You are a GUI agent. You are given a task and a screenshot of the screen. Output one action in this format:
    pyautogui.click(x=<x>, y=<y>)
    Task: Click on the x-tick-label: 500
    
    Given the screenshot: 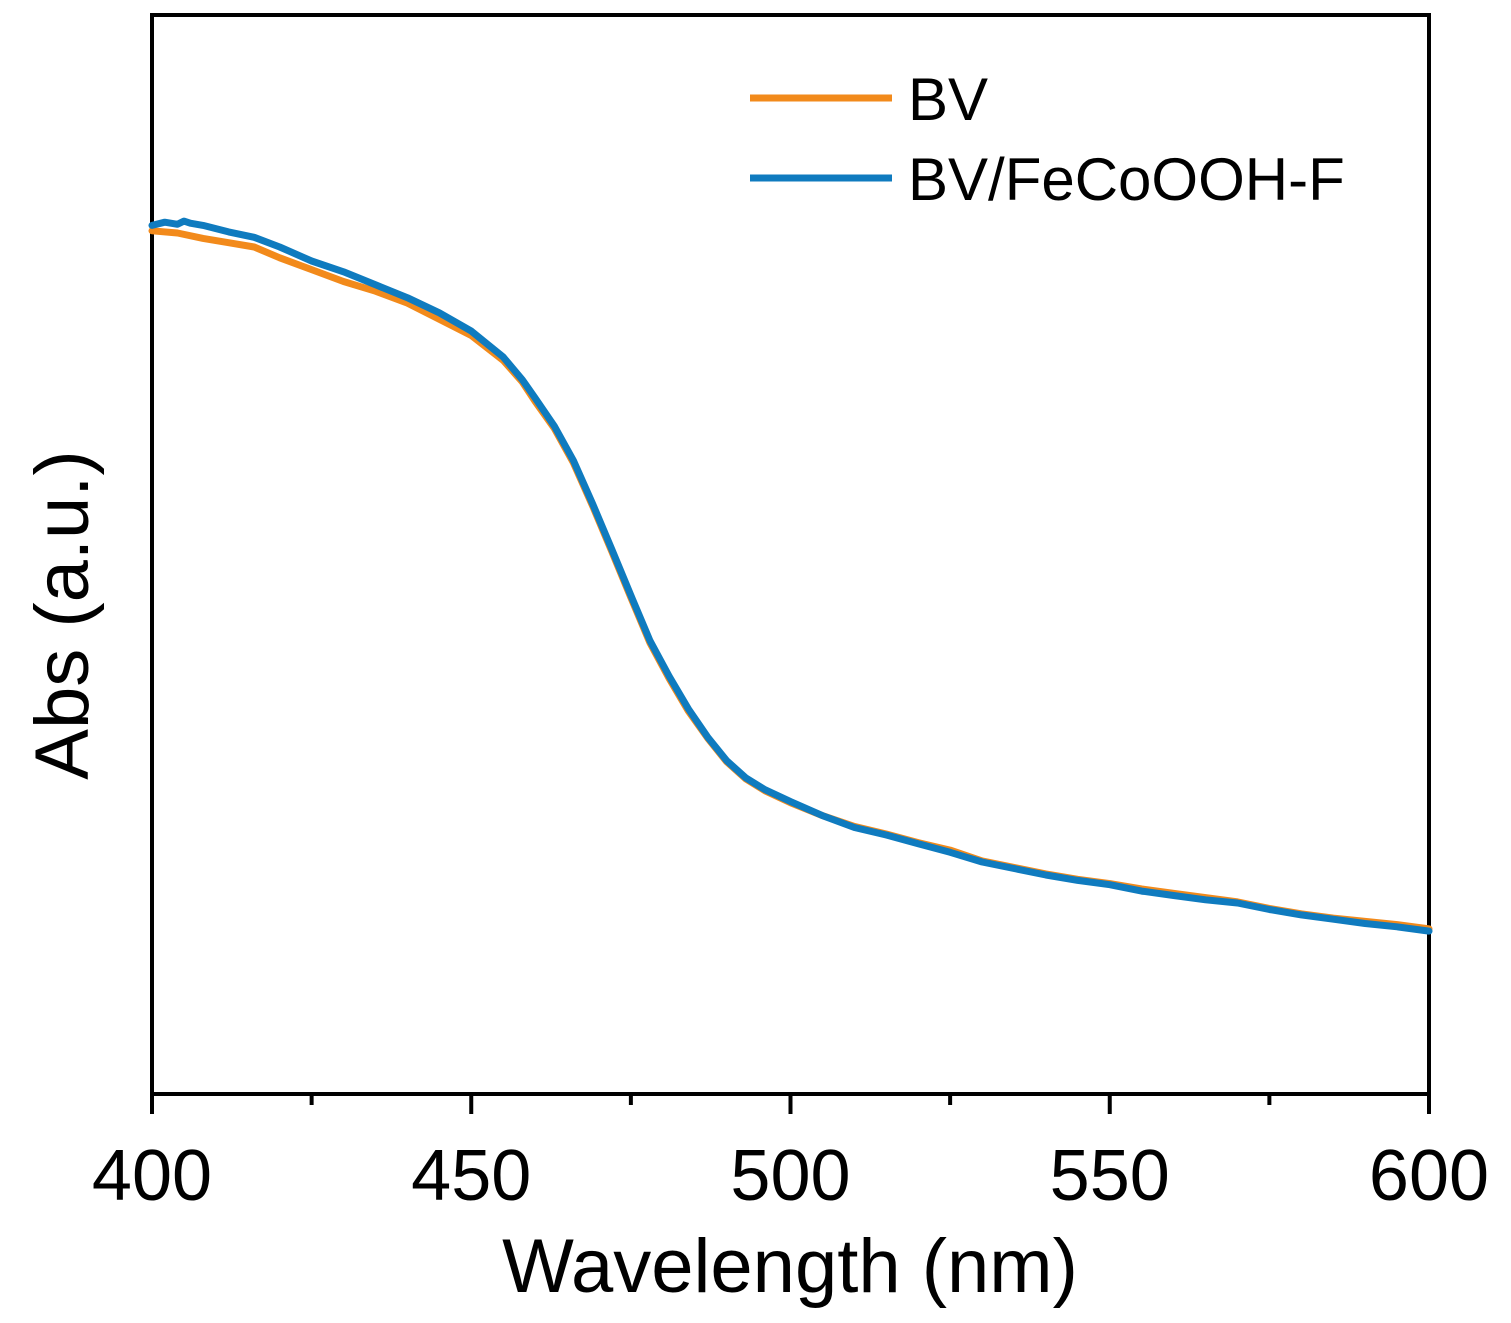 What is the action you would take?
    pyautogui.click(x=790, y=1176)
    